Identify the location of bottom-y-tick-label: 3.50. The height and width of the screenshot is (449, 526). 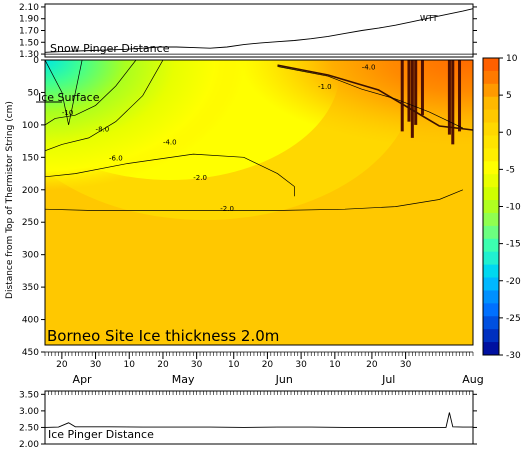
(29, 395).